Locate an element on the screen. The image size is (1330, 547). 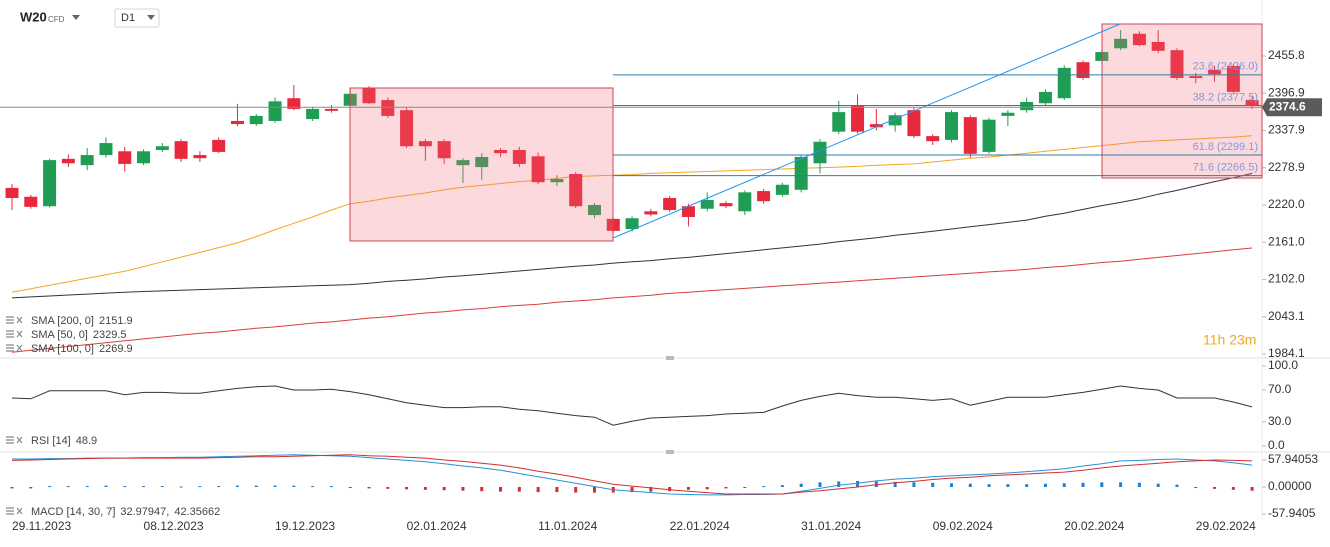
x-tick-label: 31.01.2024 is located at coordinates (831, 526).